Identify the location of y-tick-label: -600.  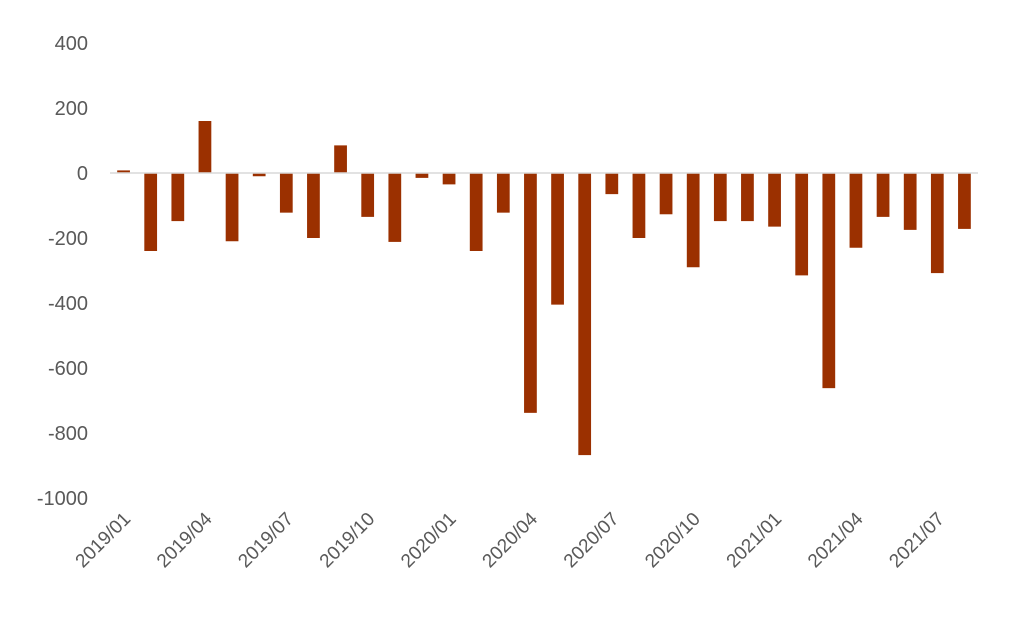
(68, 369).